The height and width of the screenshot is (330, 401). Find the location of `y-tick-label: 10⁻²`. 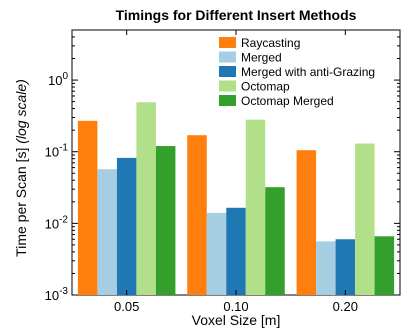

y-tick-label: 10⁻² is located at coordinates (57, 222).